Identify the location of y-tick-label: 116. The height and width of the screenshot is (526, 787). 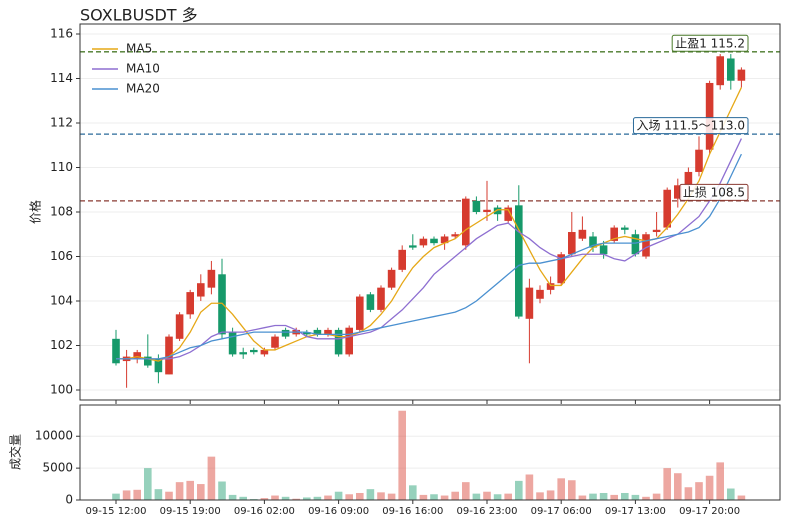
(61, 34).